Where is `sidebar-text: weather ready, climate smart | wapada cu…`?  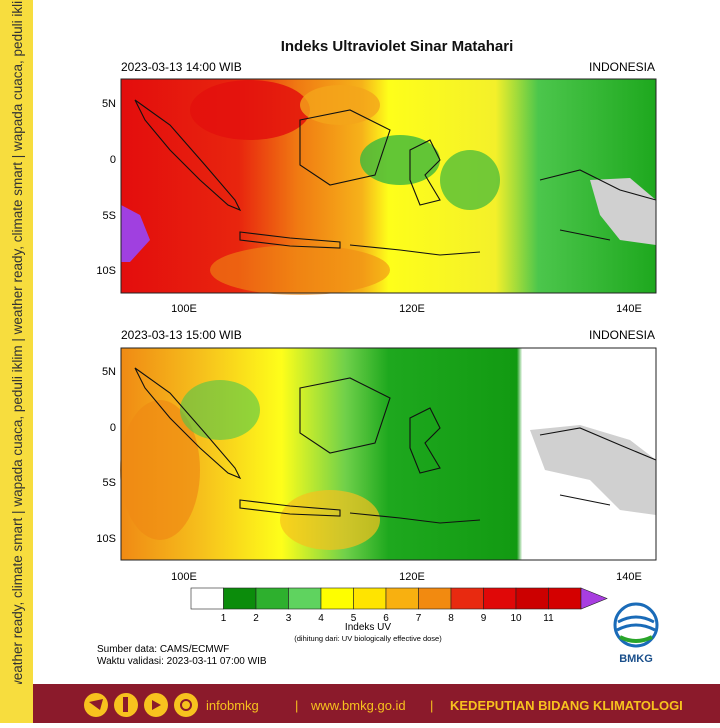 sidebar-text: weather ready, climate smart | wapada cu… is located at coordinates (17, 345).